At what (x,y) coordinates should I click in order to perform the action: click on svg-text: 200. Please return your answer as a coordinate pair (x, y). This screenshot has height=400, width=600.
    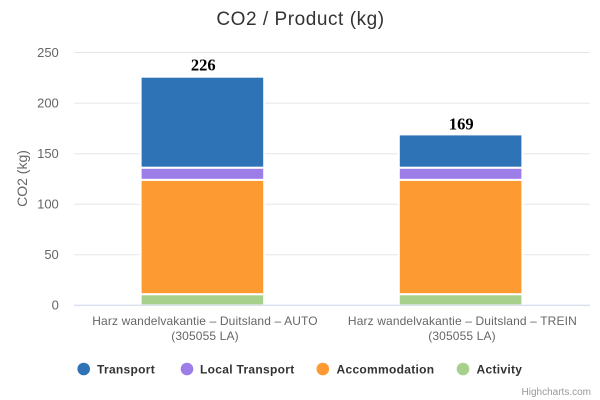
    Looking at the image, I should click on (48, 102).